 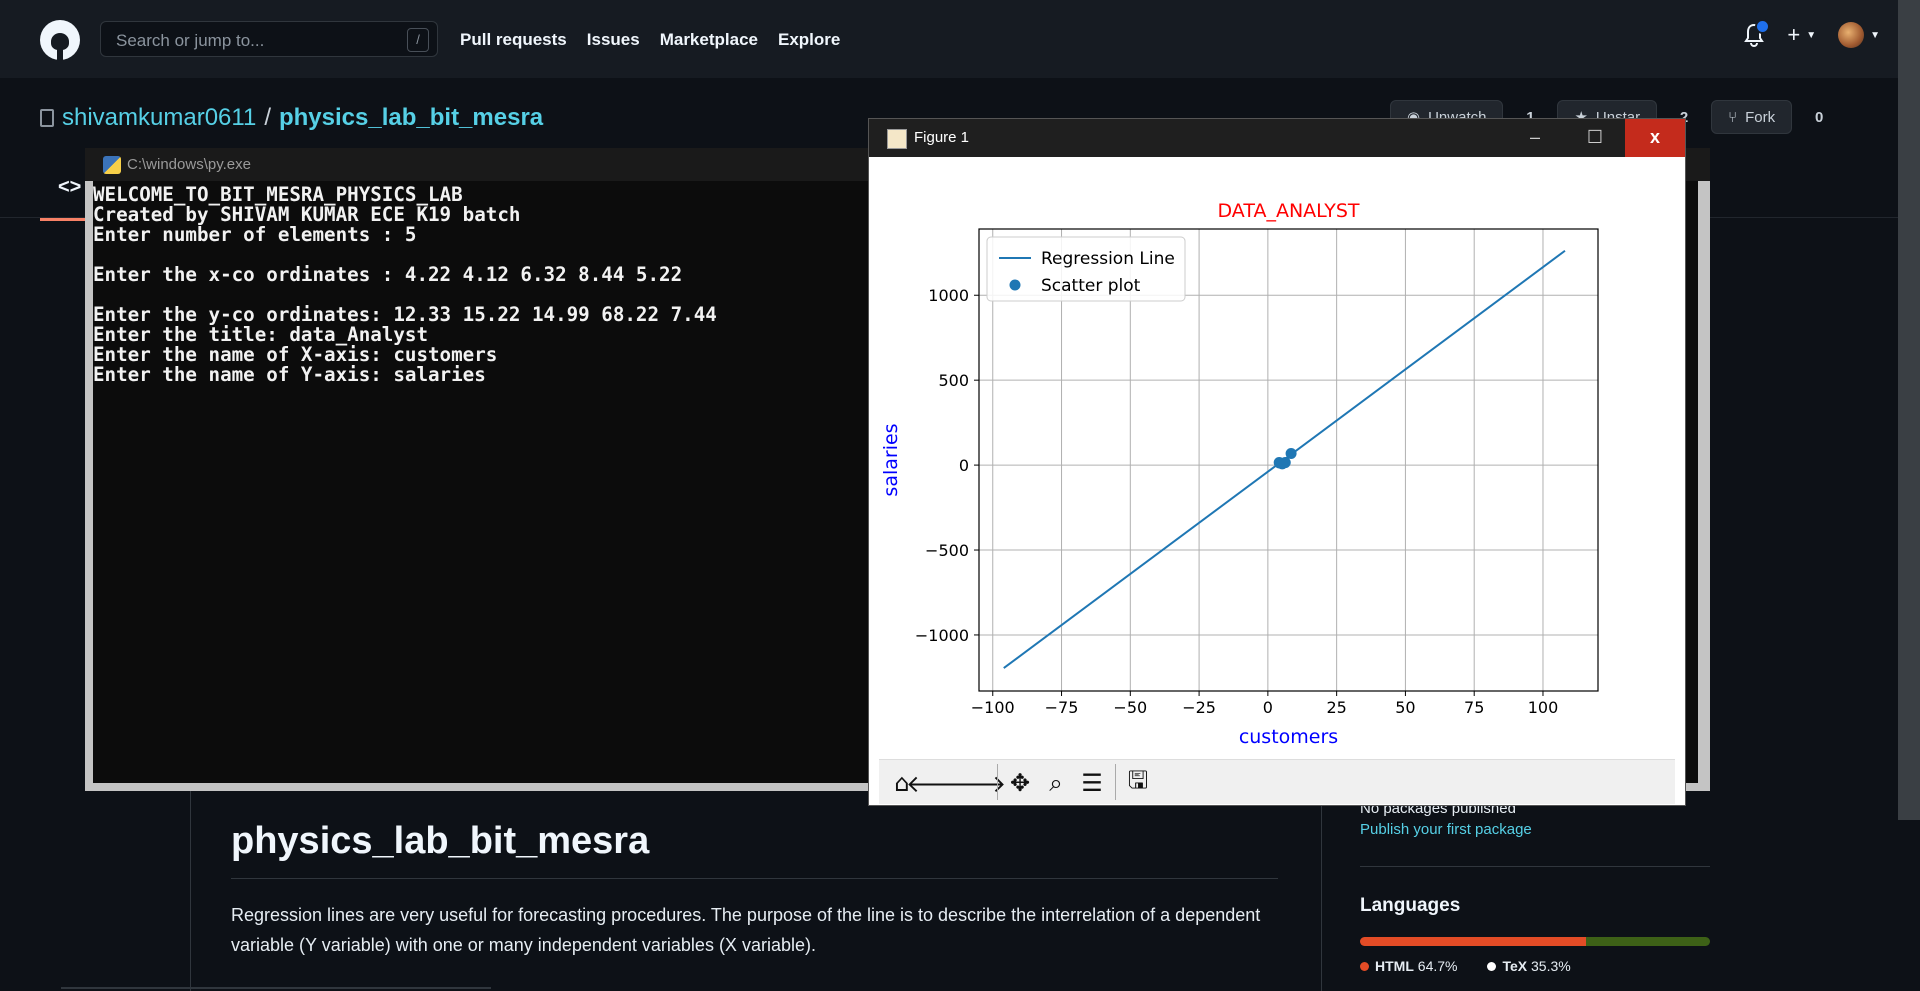 I want to click on figure-app-icon, so click(x=897, y=139).